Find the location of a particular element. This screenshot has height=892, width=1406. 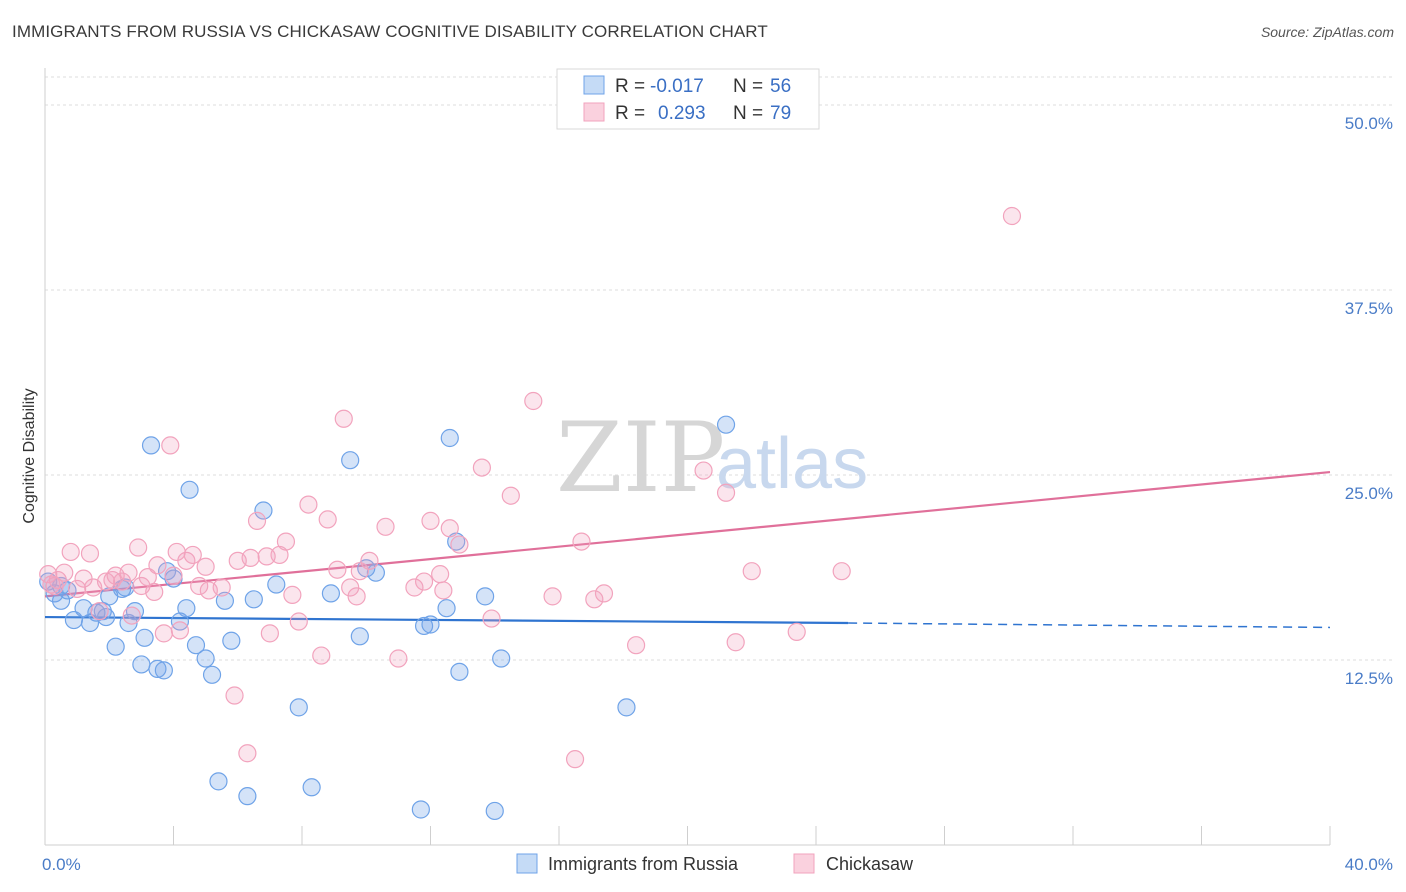

legend-n-label-russia: N = is located at coordinates (748, 86).